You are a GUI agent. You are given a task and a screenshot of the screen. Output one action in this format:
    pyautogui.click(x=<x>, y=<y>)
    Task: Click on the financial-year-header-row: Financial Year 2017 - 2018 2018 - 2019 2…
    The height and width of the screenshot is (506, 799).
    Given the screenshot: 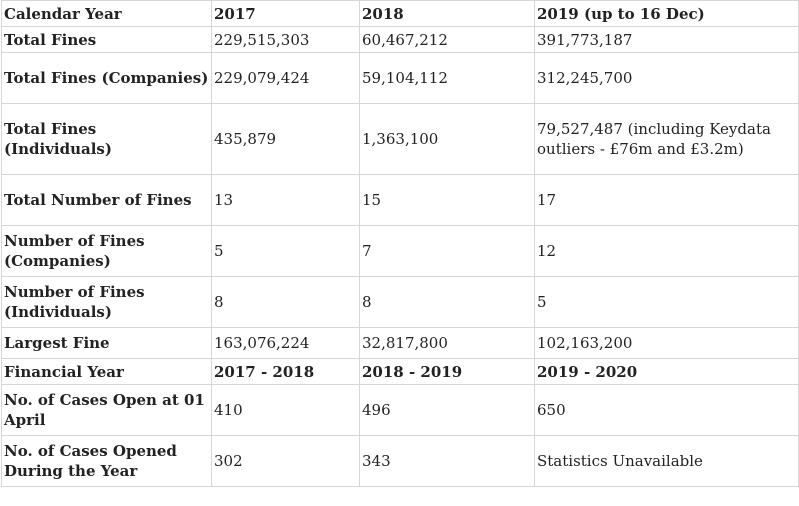 What is the action you would take?
    pyautogui.click(x=400, y=371)
    